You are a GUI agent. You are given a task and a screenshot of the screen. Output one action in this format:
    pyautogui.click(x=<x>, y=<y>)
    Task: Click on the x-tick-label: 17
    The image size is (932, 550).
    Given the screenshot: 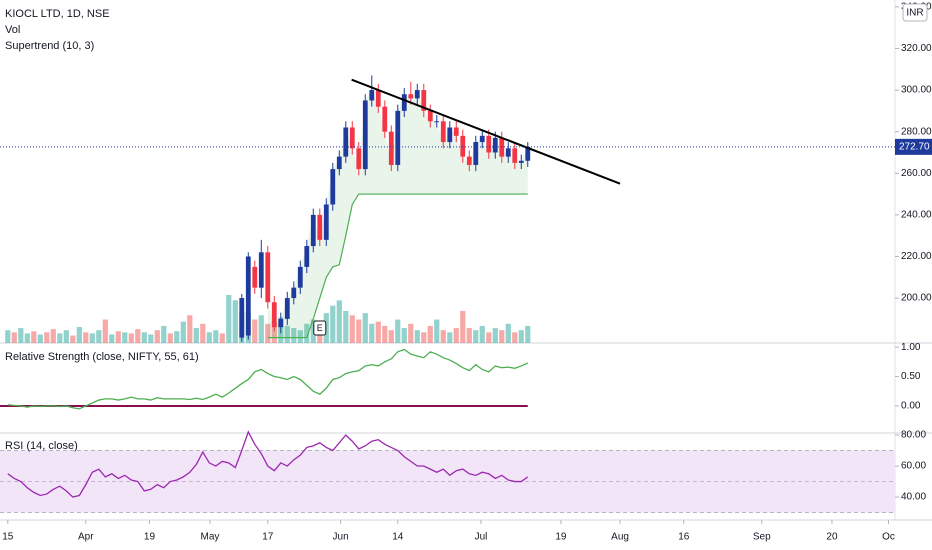 What is the action you would take?
    pyautogui.click(x=268, y=537)
    